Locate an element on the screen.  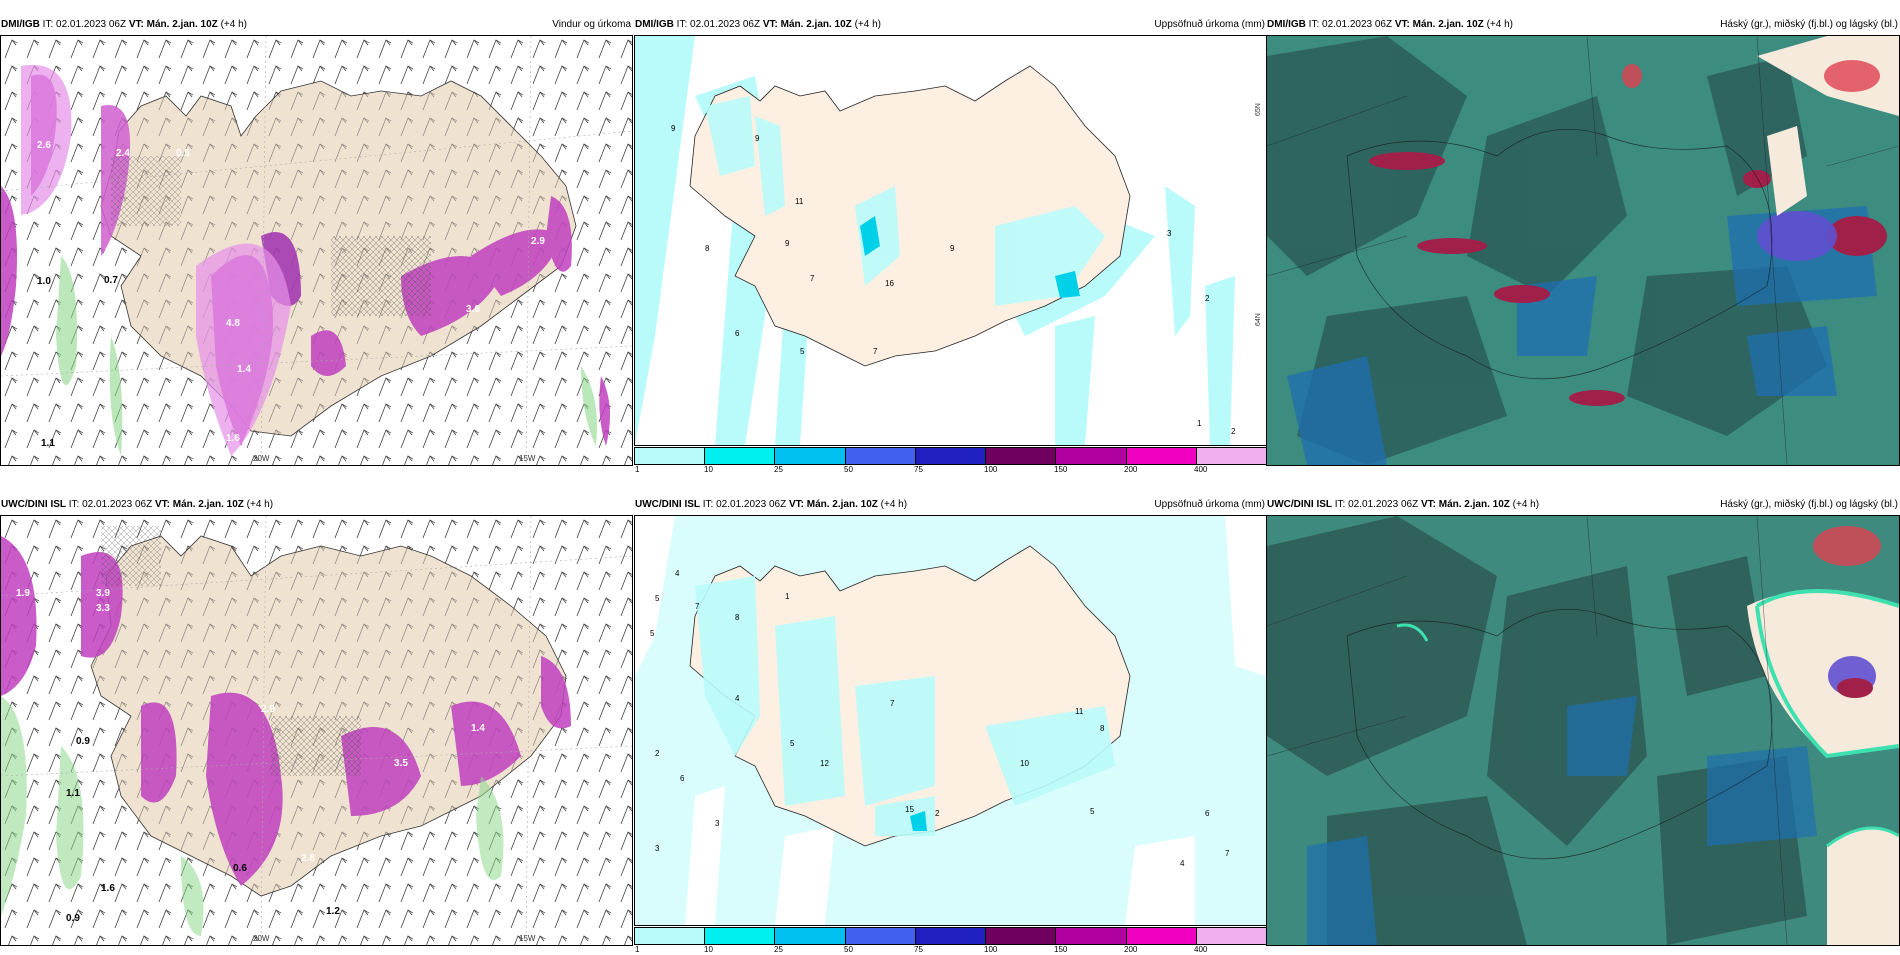
wind-label: 3.9 is located at coordinates (103, 593).